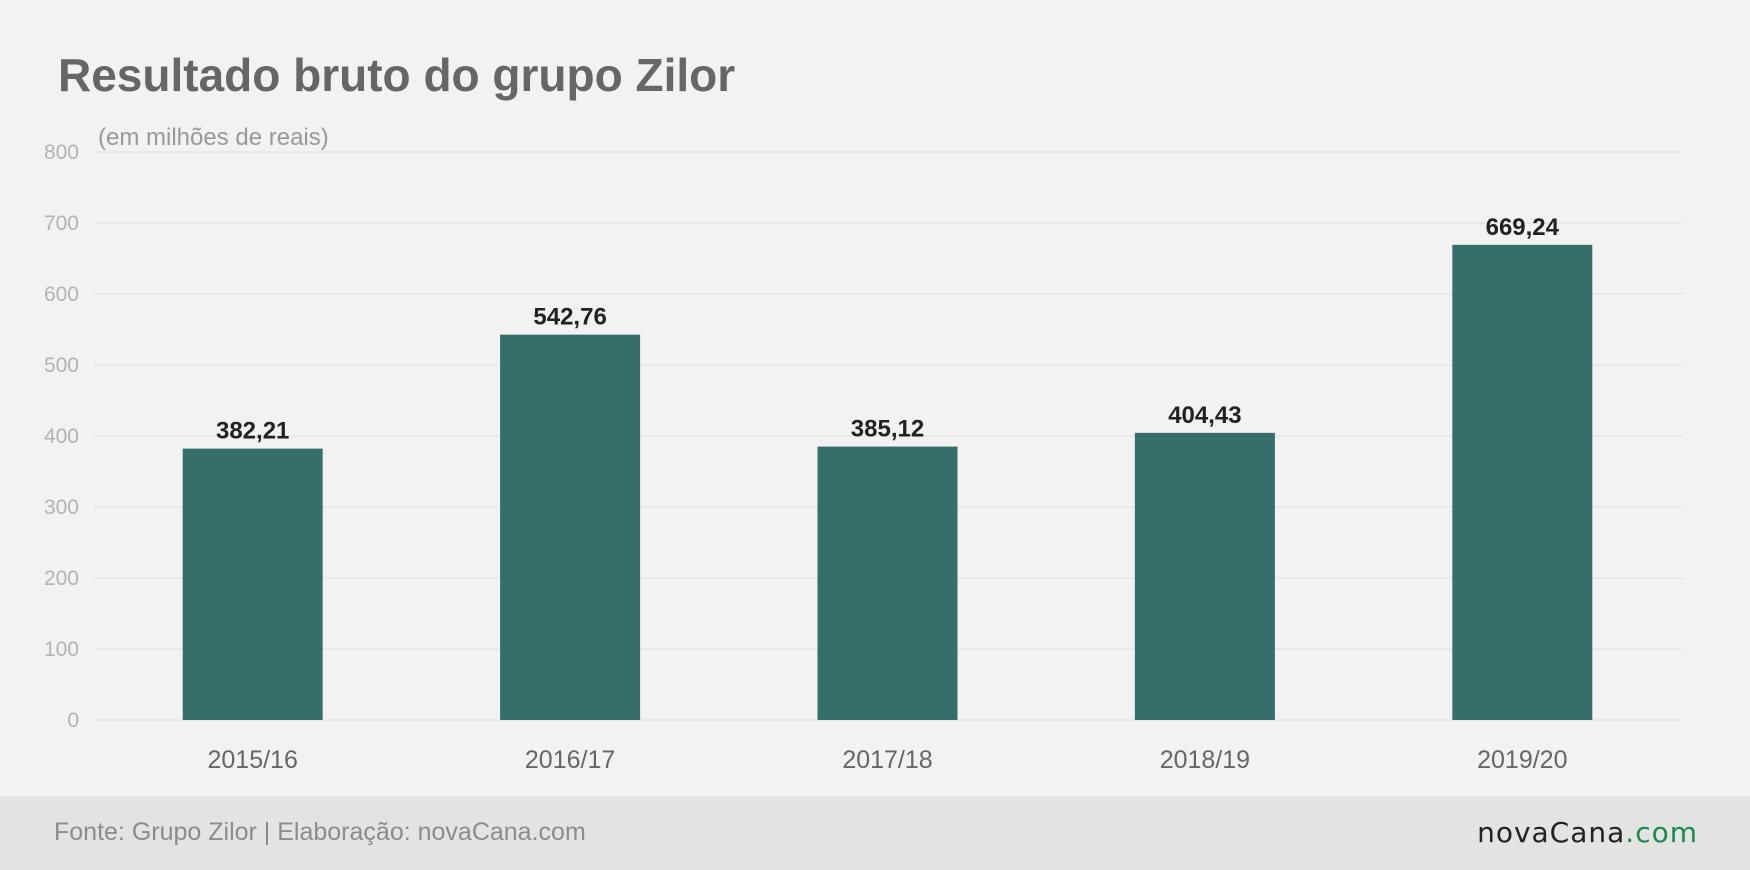 The image size is (1750, 870). What do you see at coordinates (570, 760) in the screenshot?
I see `x-tick-label: 2016/17` at bounding box center [570, 760].